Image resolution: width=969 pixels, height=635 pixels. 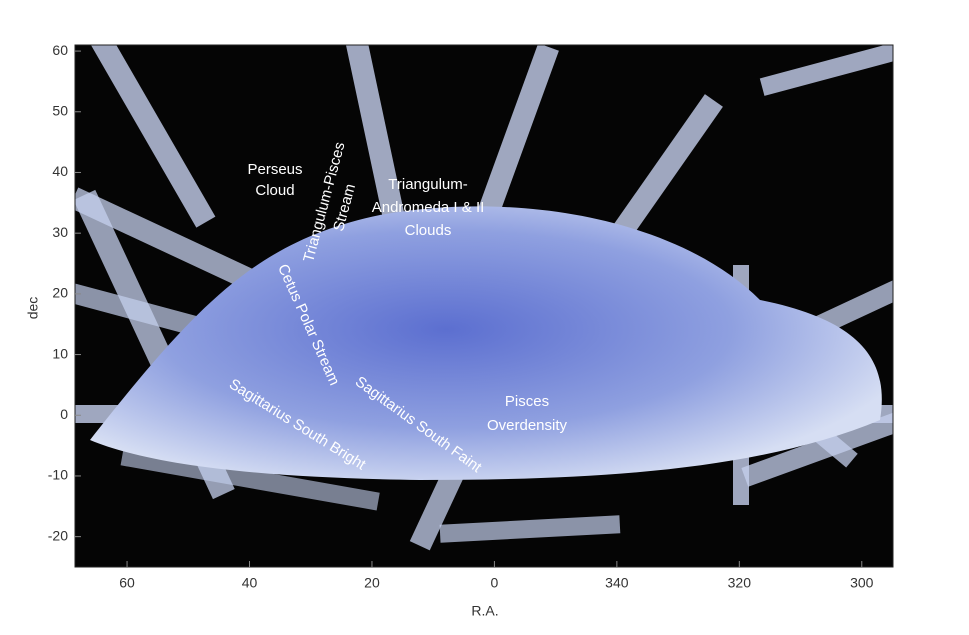 I want to click on y-tick-label: 40, so click(x=60, y=171).